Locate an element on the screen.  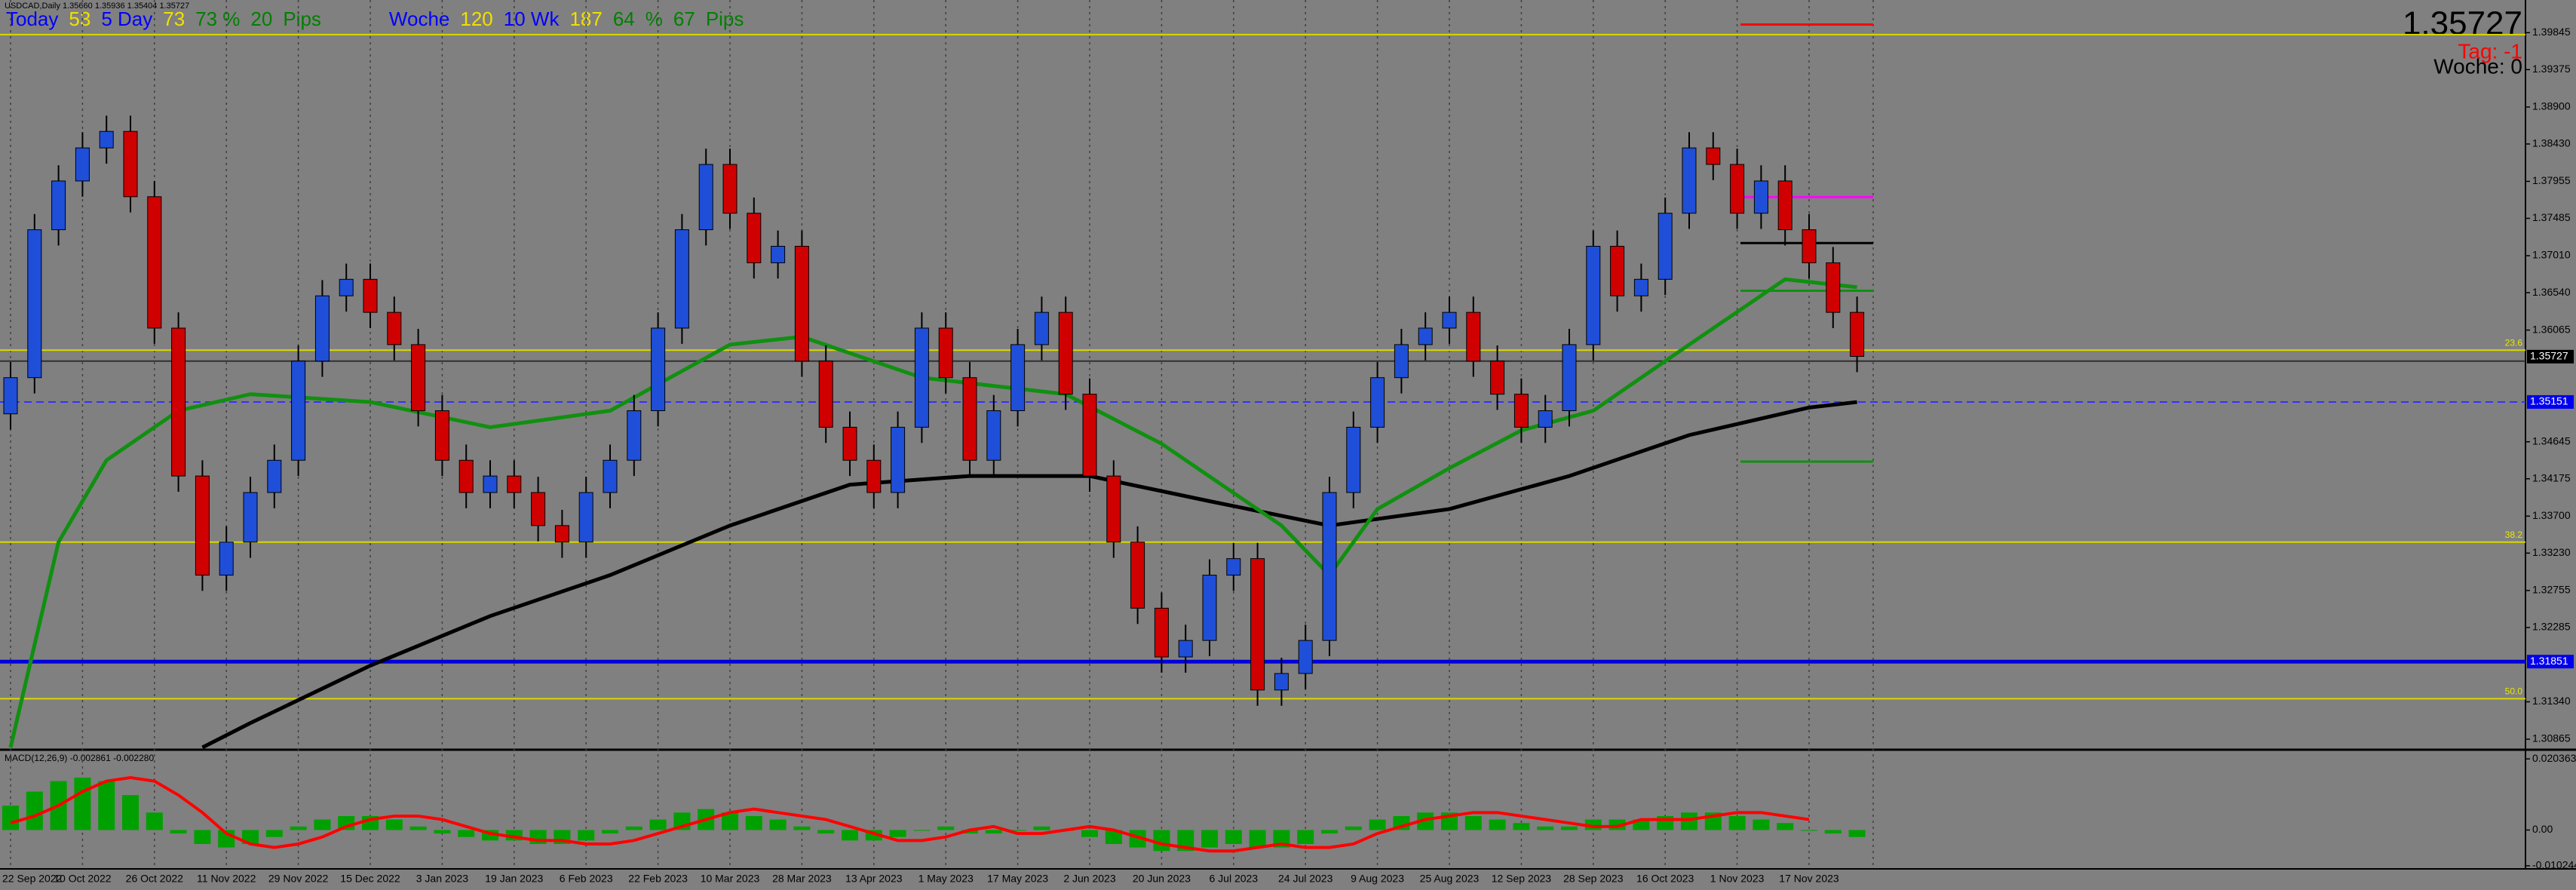
x-tick-label: 25 Aug 2023 is located at coordinates (1450, 879).